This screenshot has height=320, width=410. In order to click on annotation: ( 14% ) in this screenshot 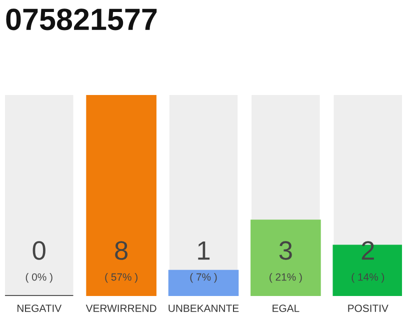, I will do `click(368, 278)`.